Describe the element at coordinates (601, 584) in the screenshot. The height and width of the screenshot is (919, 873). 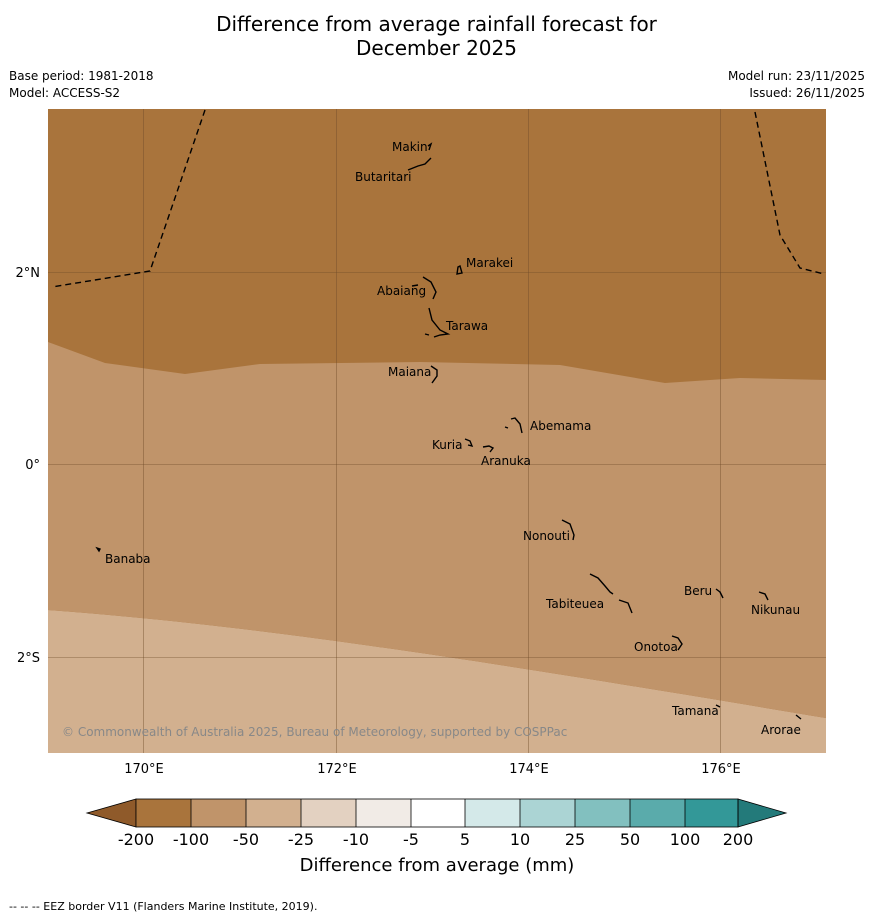
I see `tabiteuea-north-outline` at that location.